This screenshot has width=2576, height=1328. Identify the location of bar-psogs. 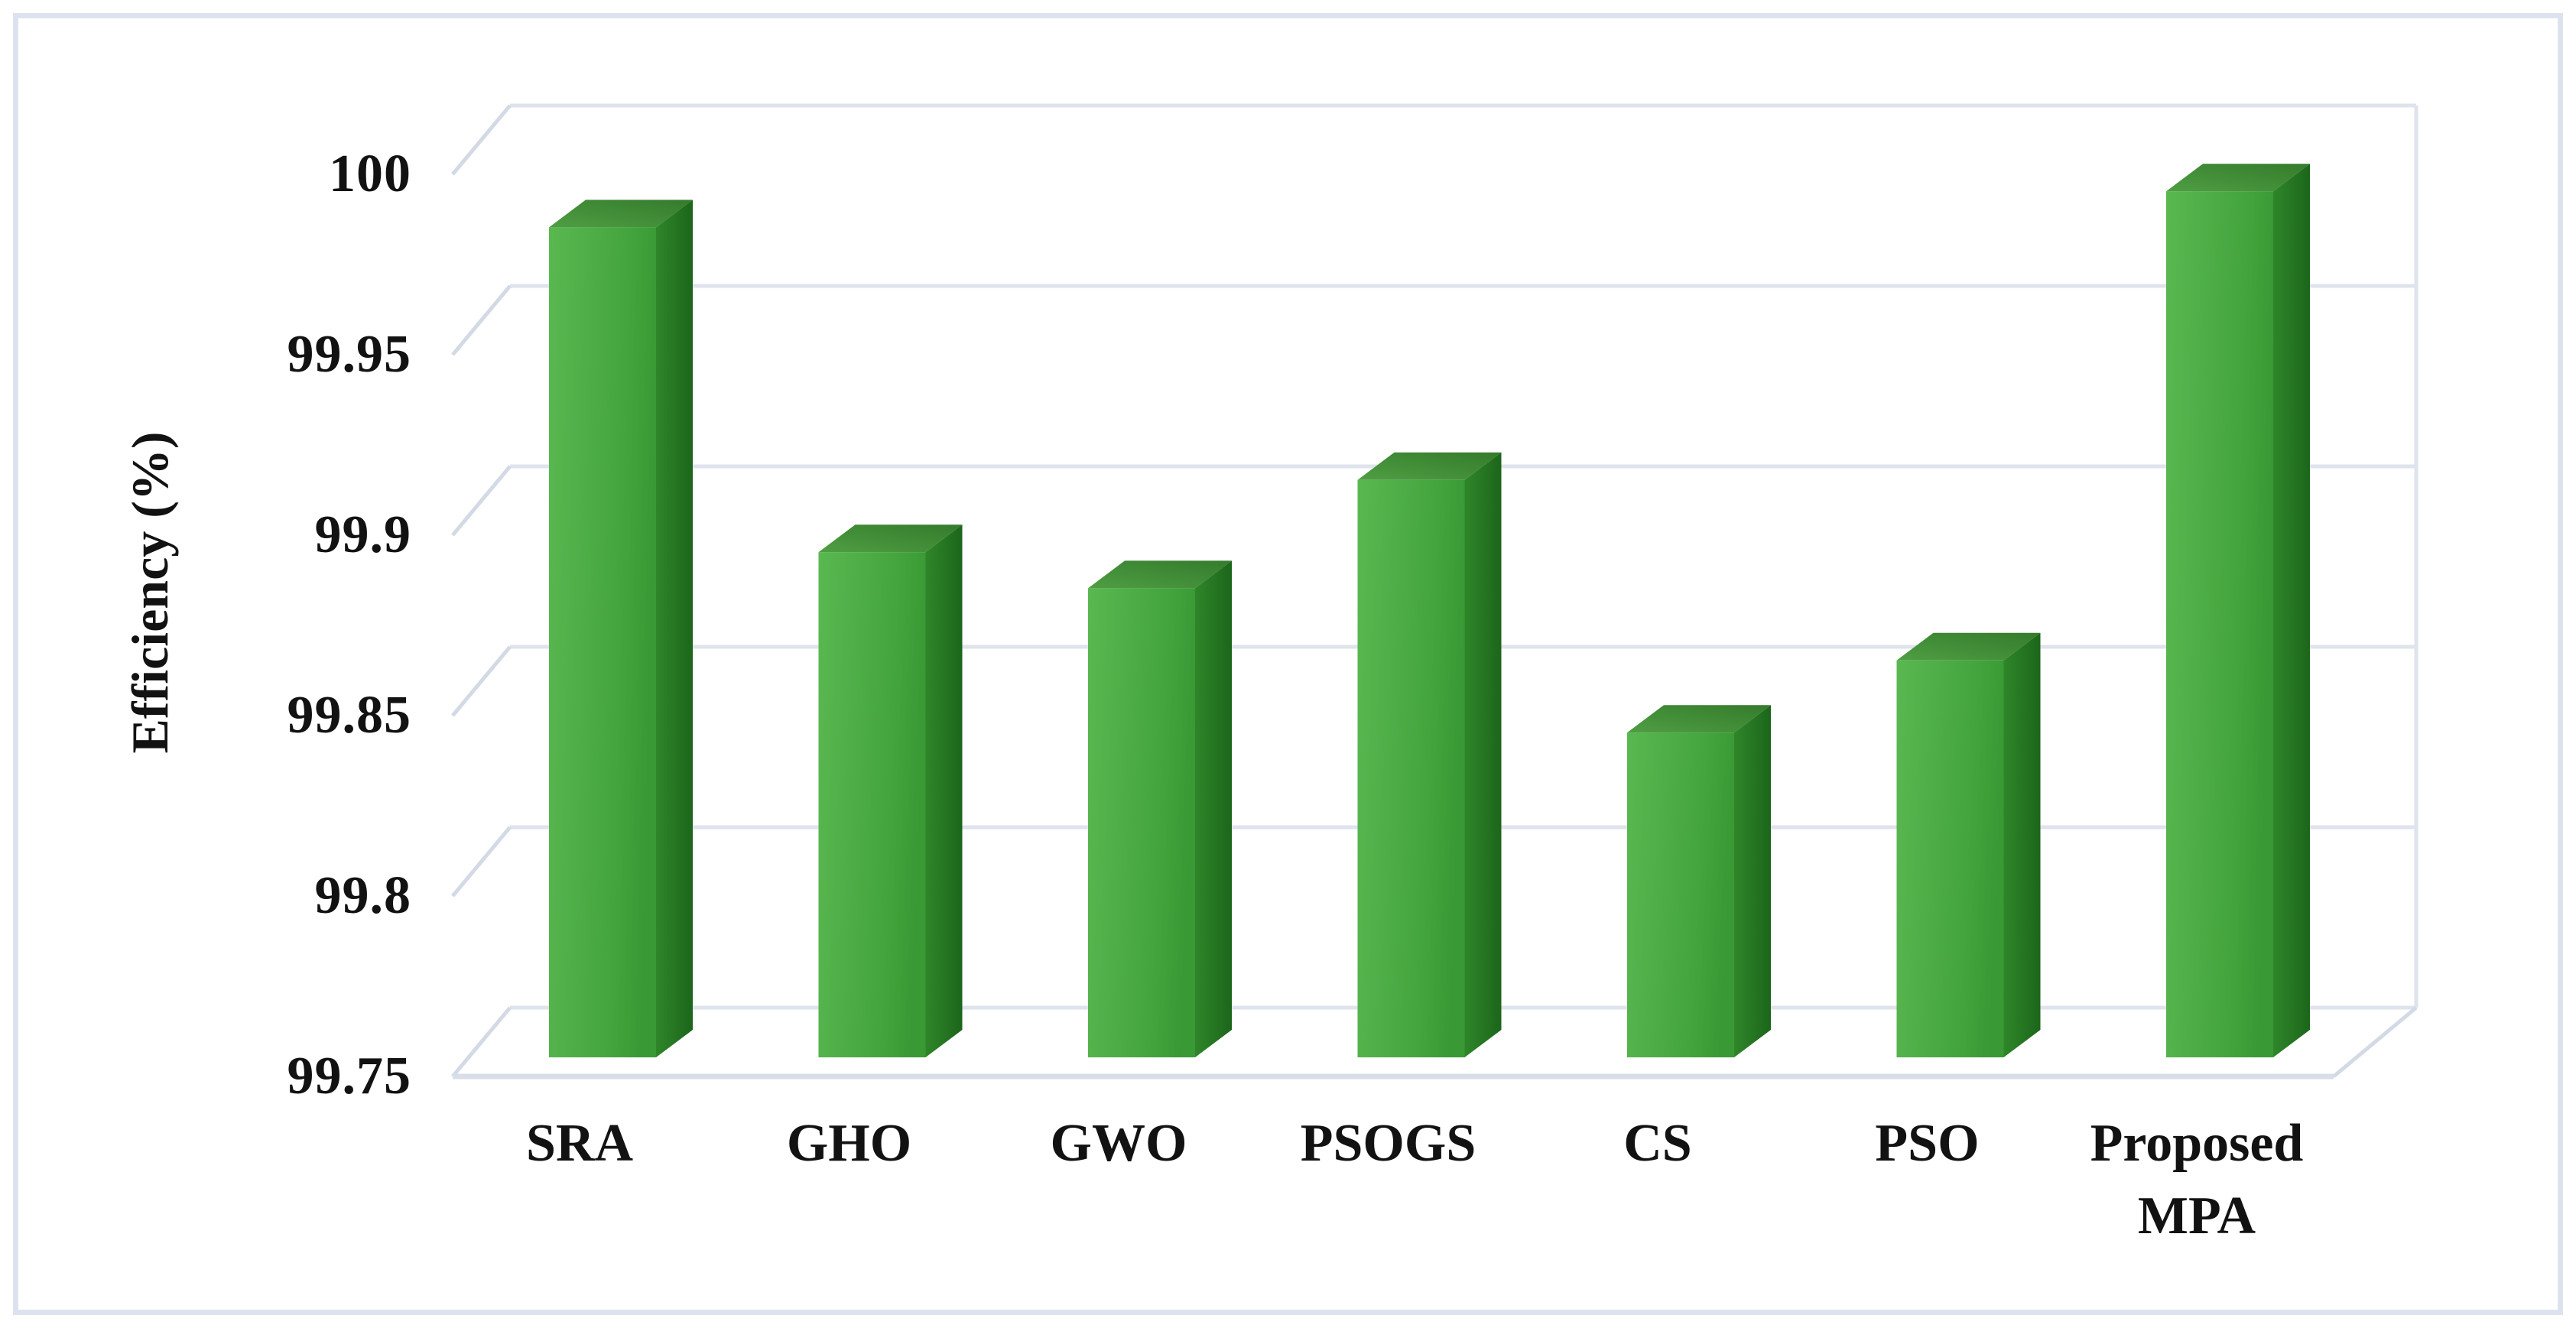
(1430, 754).